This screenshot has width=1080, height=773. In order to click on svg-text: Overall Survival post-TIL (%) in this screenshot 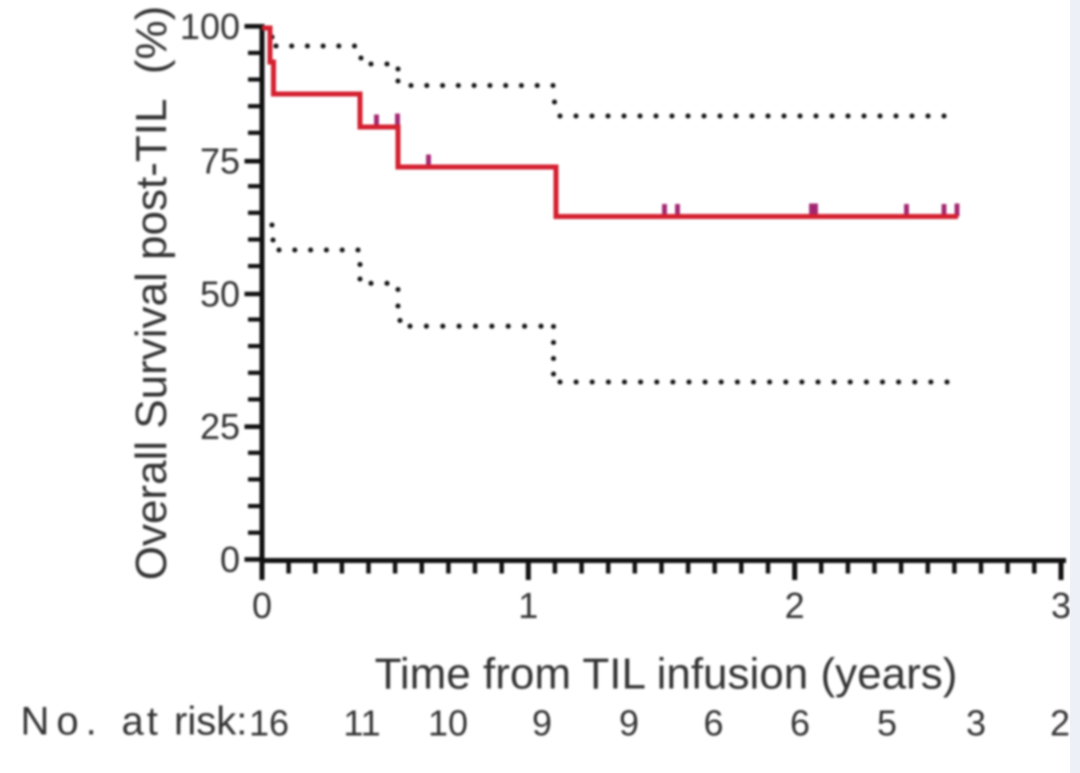, I will do `click(151, 293)`.